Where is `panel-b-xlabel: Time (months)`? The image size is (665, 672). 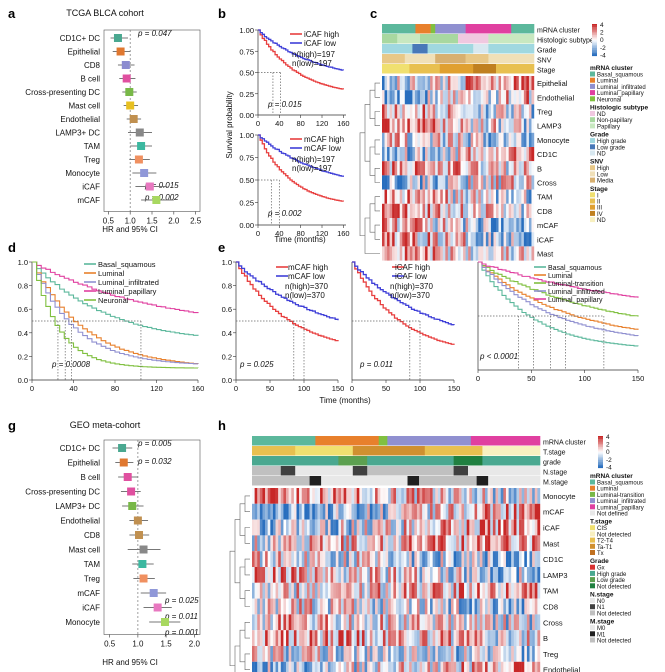 panel-b-xlabel: Time (months) is located at coordinates (300, 239).